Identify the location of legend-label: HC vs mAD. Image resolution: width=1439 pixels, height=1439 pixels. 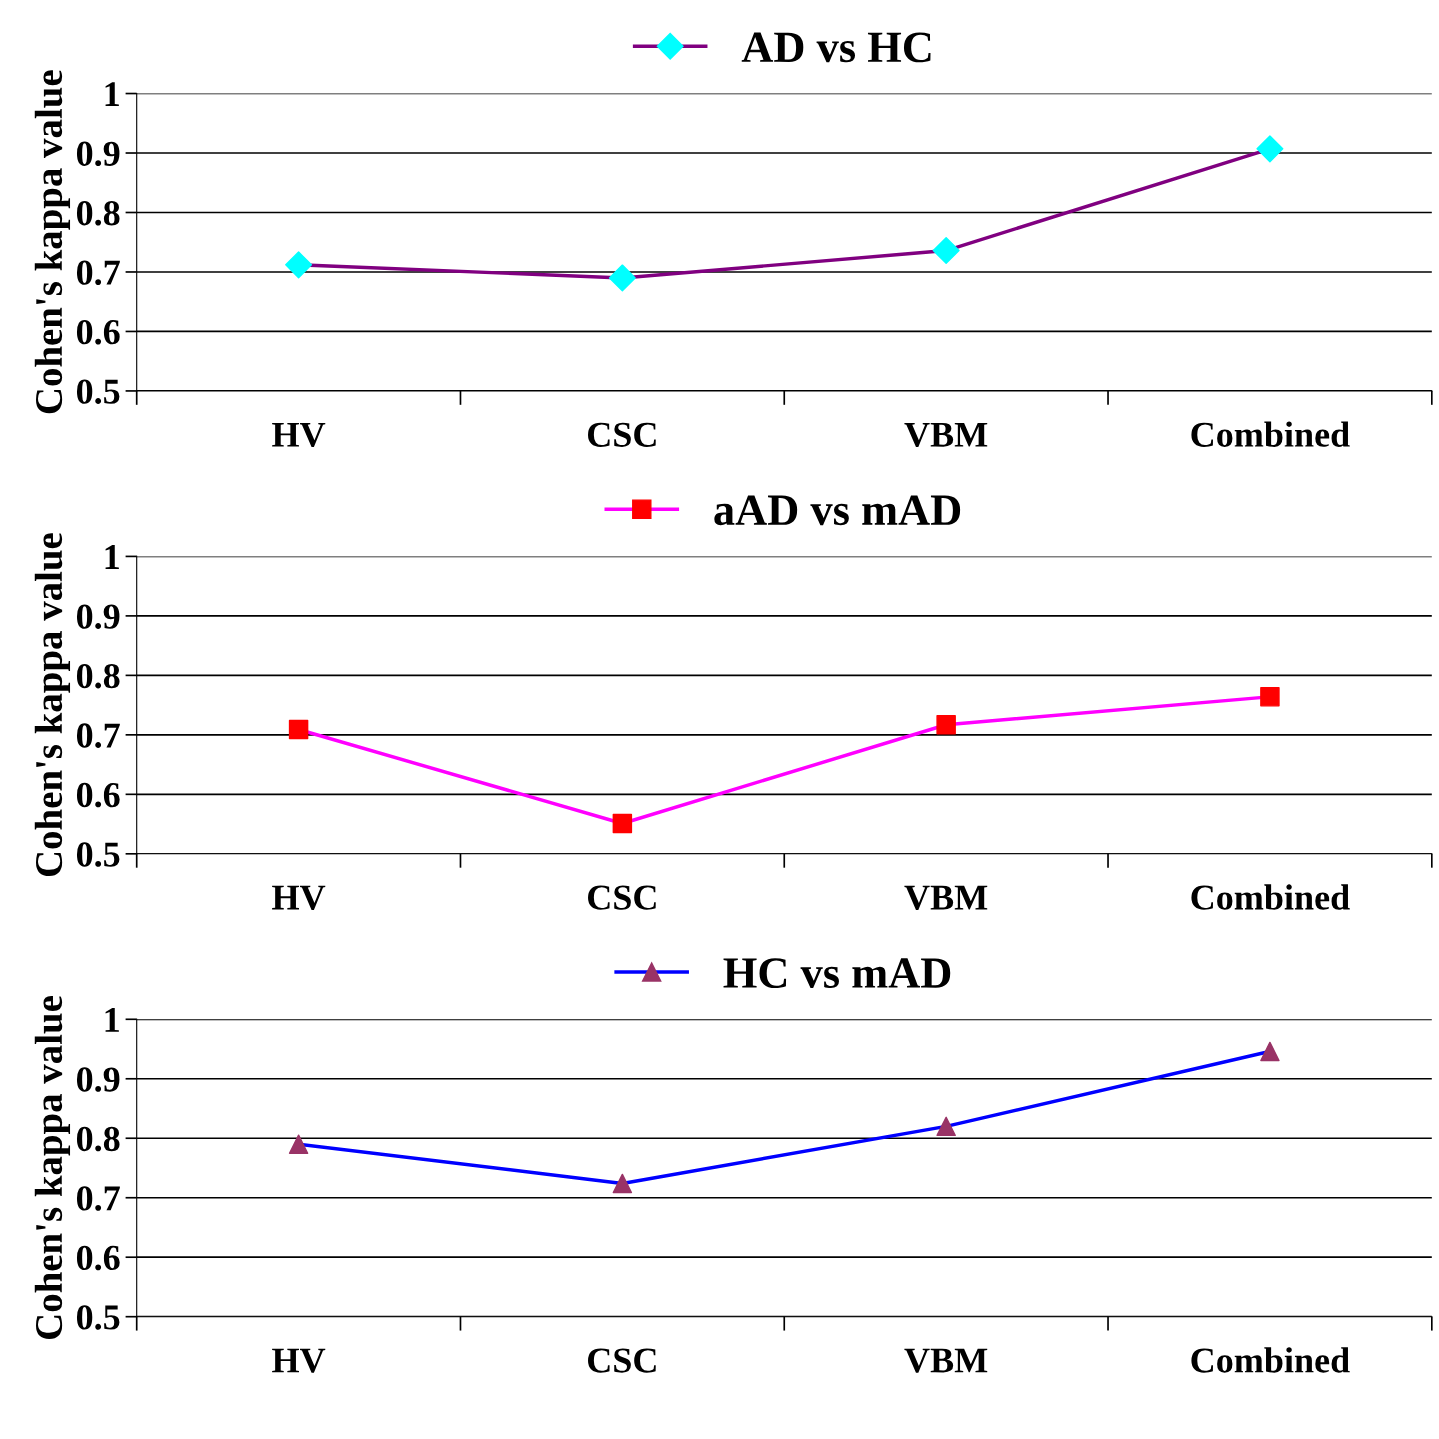
(837, 973).